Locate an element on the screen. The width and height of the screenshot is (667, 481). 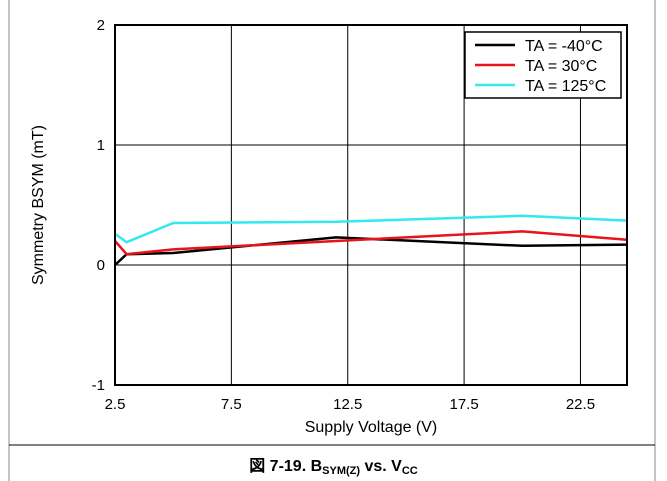
legend-label: TA = 125°C is located at coordinates (565, 86).